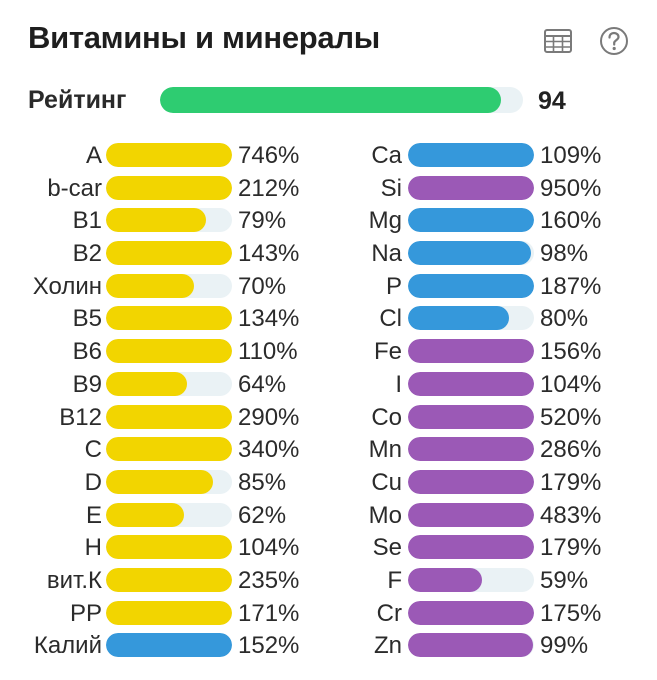  What do you see at coordinates (67, 286) in the screenshot?
I see `nutrient-label: Холин` at bounding box center [67, 286].